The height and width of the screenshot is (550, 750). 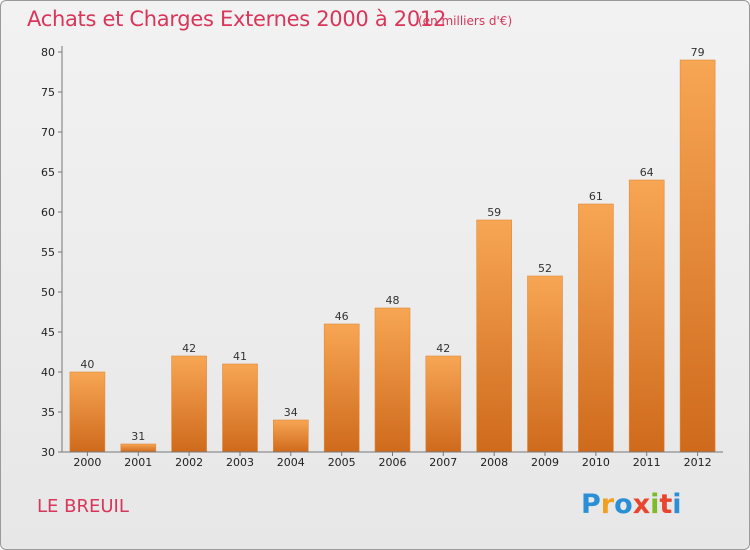 What do you see at coordinates (240, 408) in the screenshot?
I see `bar-2003` at bounding box center [240, 408].